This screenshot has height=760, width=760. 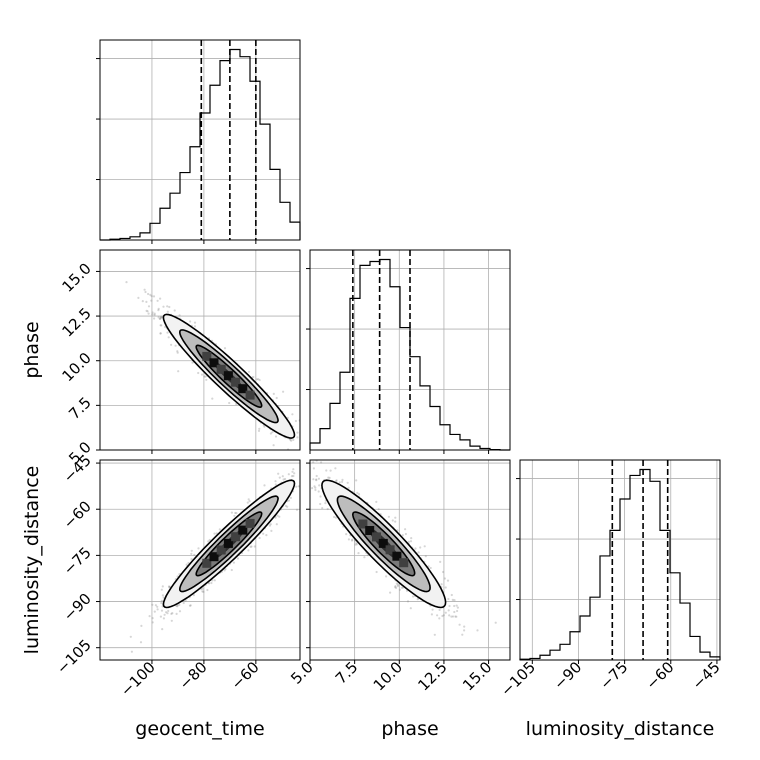 What do you see at coordinates (77, 468) in the screenshot?
I see `ytick-label-luminosity_distance-4: −45` at bounding box center [77, 468].